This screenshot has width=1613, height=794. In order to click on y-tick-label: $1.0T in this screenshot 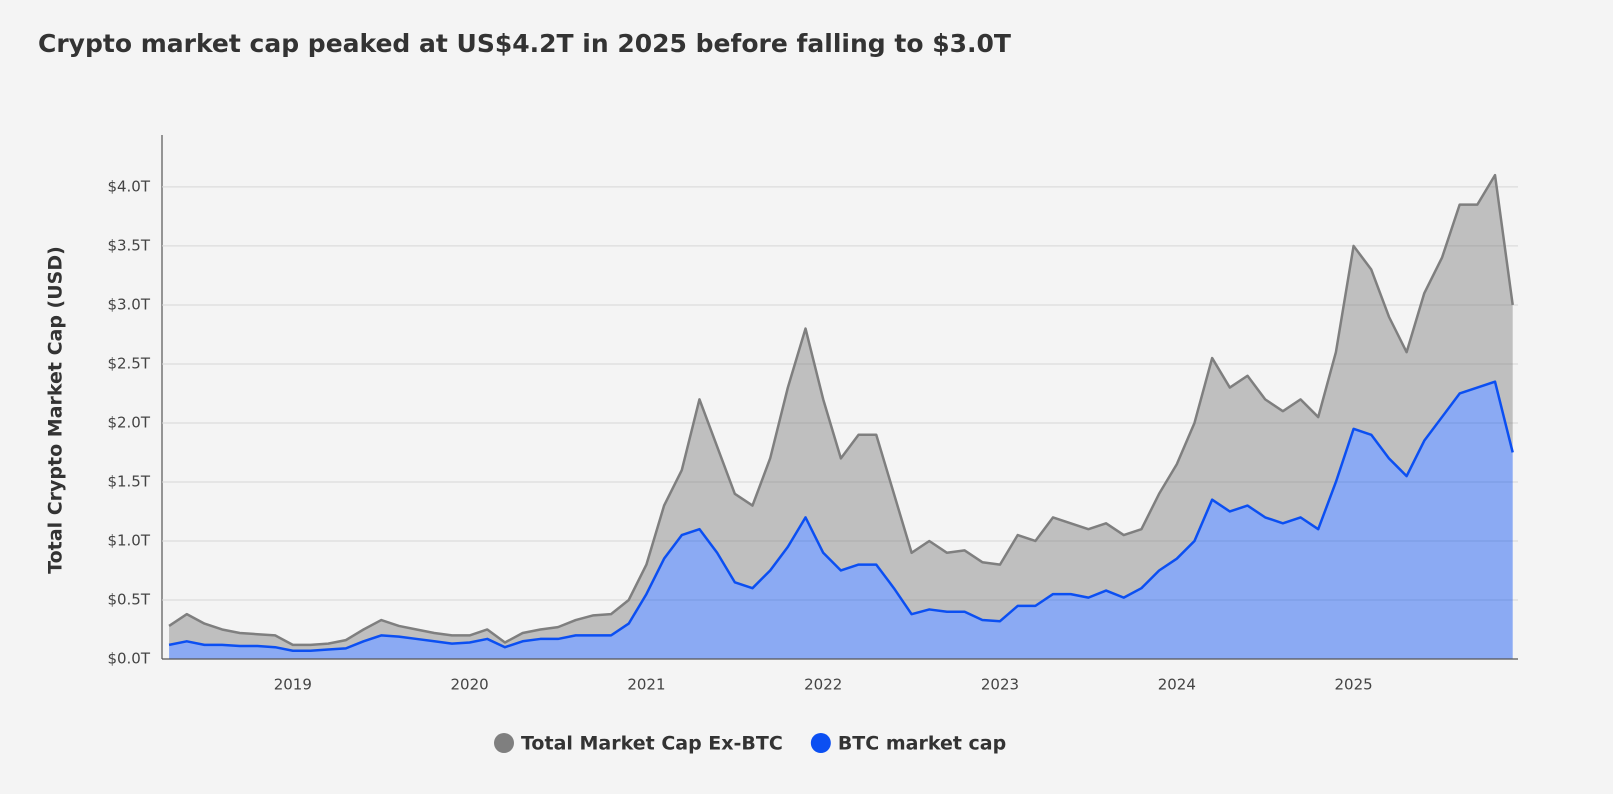, I will do `click(128, 540)`.